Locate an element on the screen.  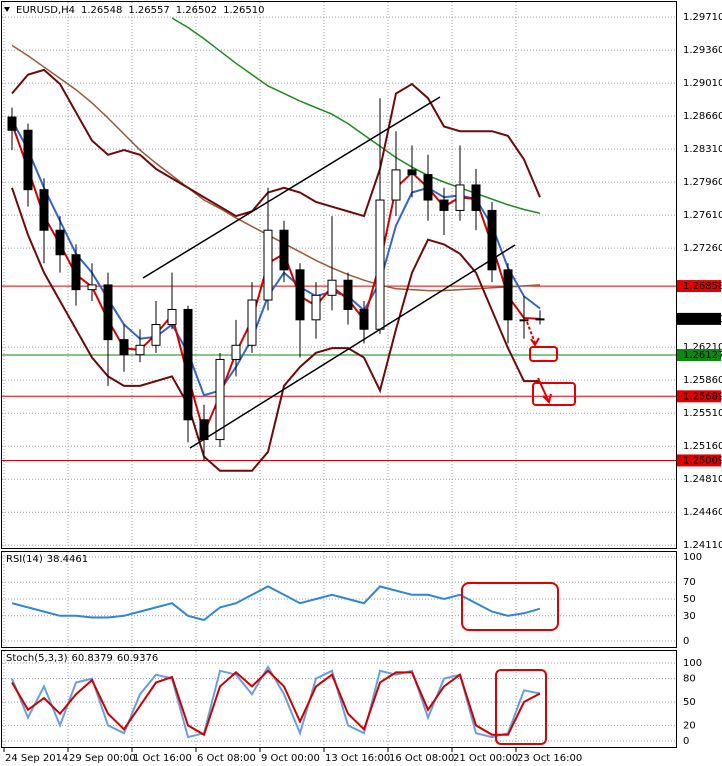
x-tick-label: 13 Oct 16:00 is located at coordinates (357, 758).